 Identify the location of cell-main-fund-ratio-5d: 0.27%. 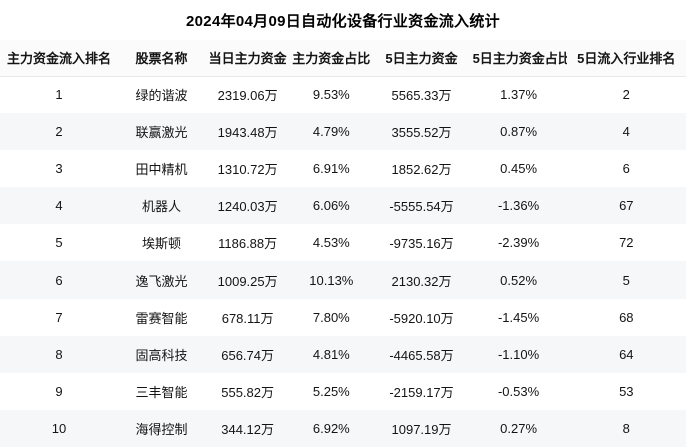
(519, 428).